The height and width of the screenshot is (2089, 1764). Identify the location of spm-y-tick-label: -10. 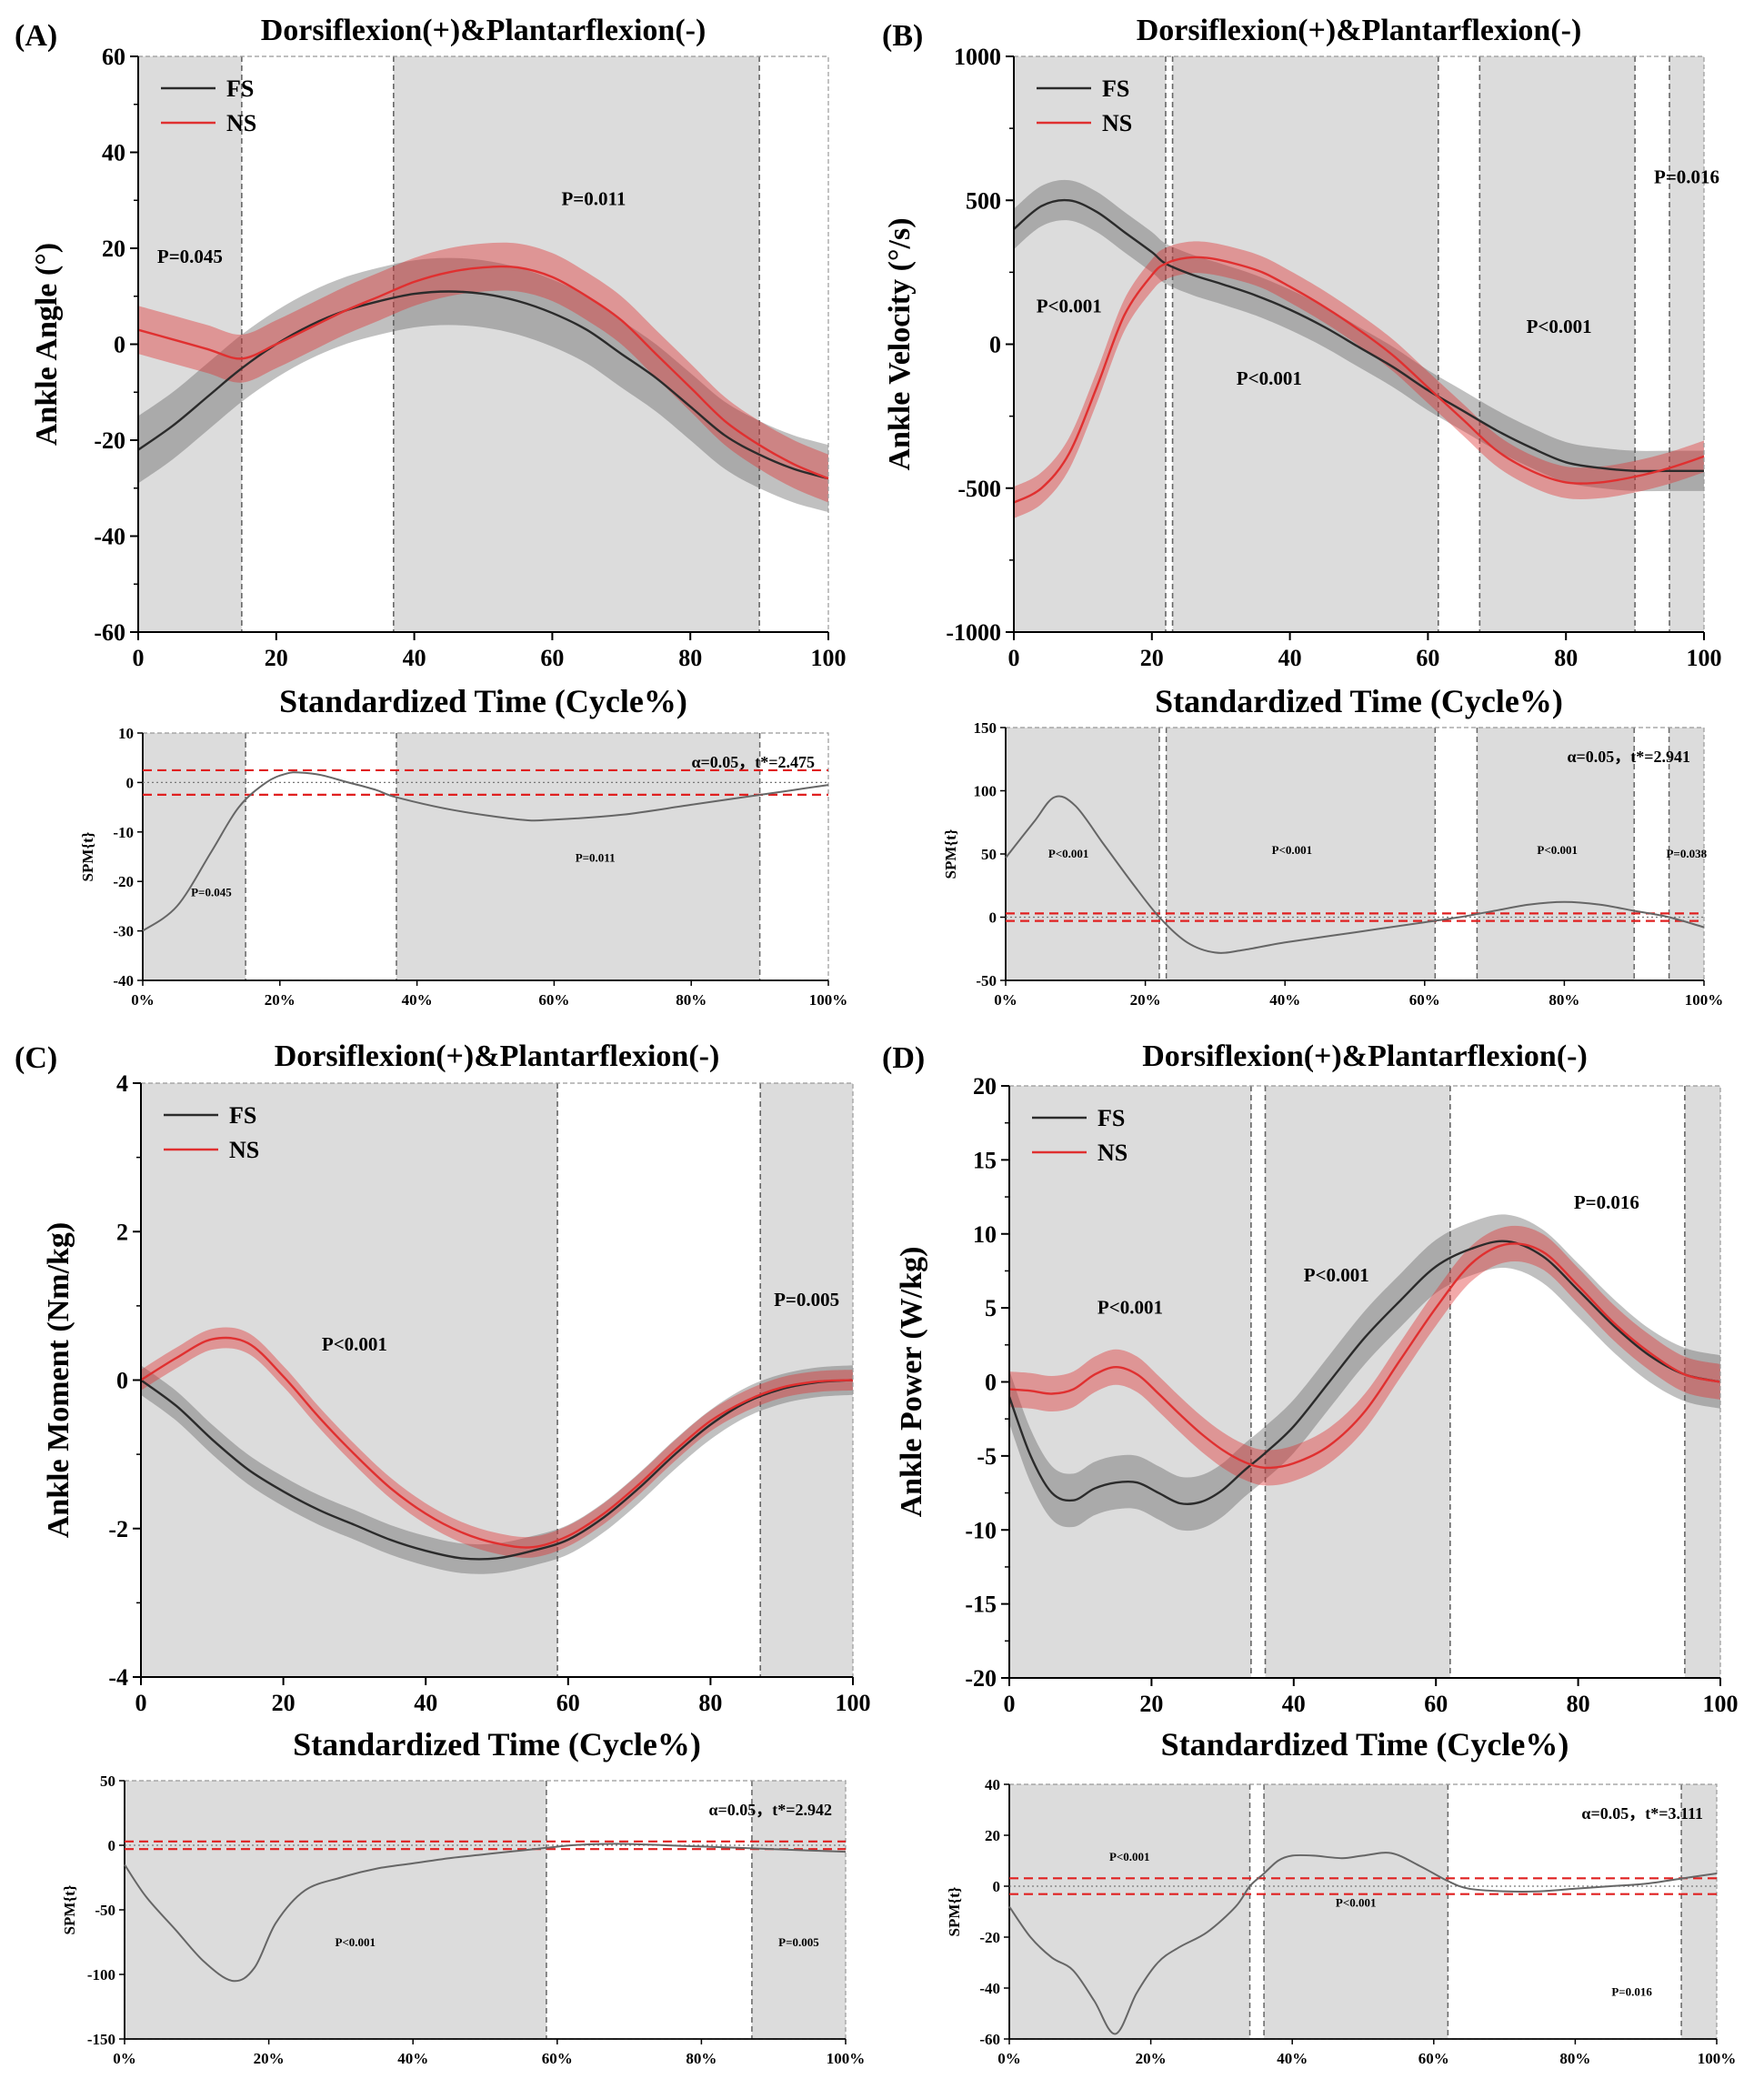
(123, 832).